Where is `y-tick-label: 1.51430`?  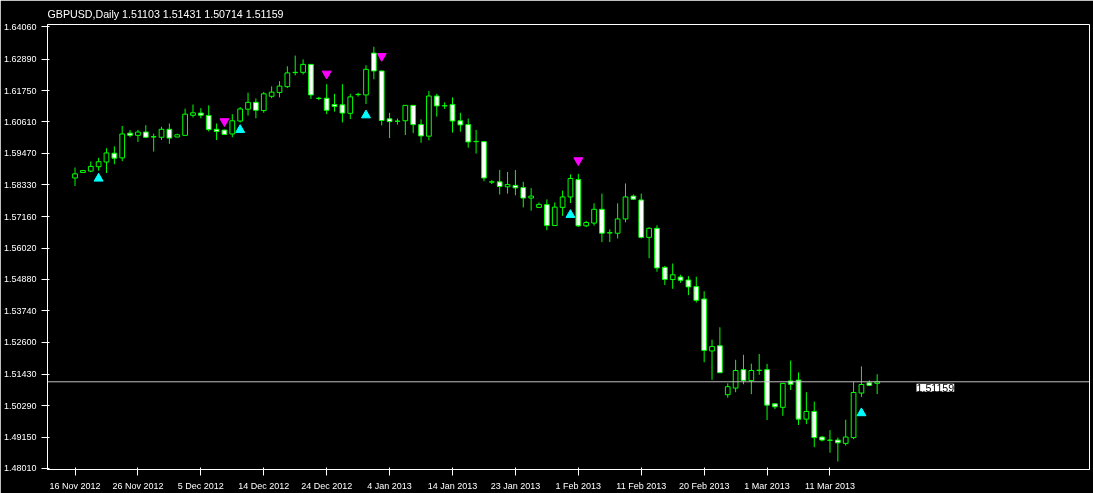 y-tick-label: 1.51430 is located at coordinates (20, 374).